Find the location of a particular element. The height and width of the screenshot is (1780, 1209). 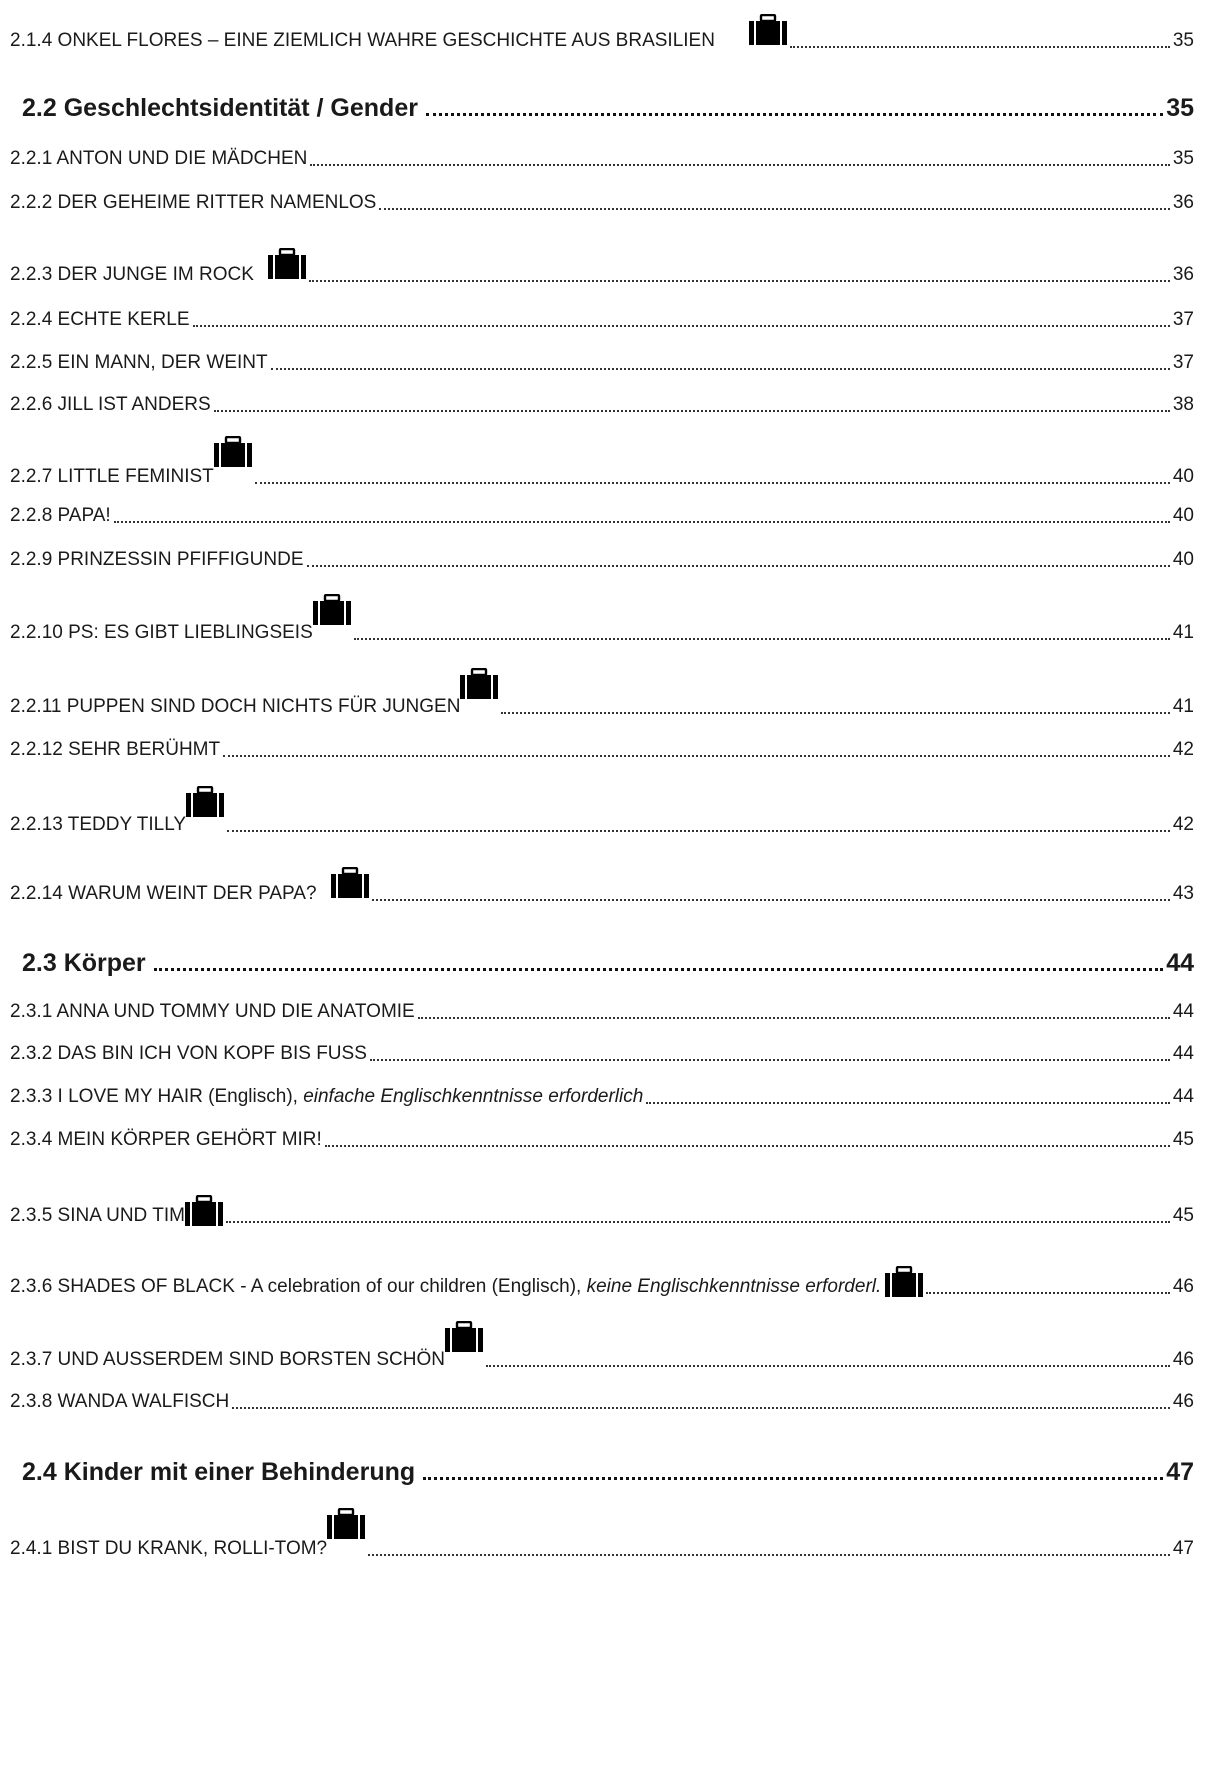

toc-section-entry: 2.2 Geschlechtsidentität / Gender 35 is located at coordinates (608, 108).